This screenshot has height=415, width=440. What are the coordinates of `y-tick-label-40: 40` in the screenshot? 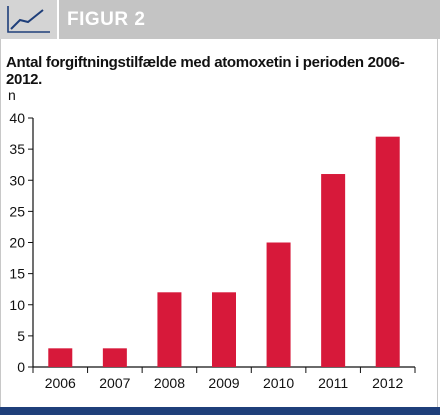 It's located at (17, 118).